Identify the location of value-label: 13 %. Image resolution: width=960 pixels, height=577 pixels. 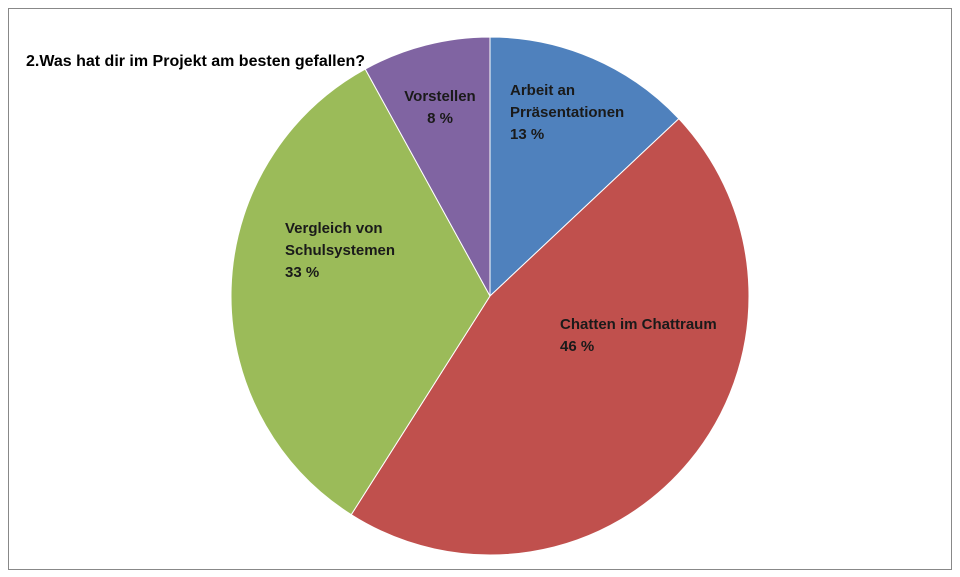
(527, 134).